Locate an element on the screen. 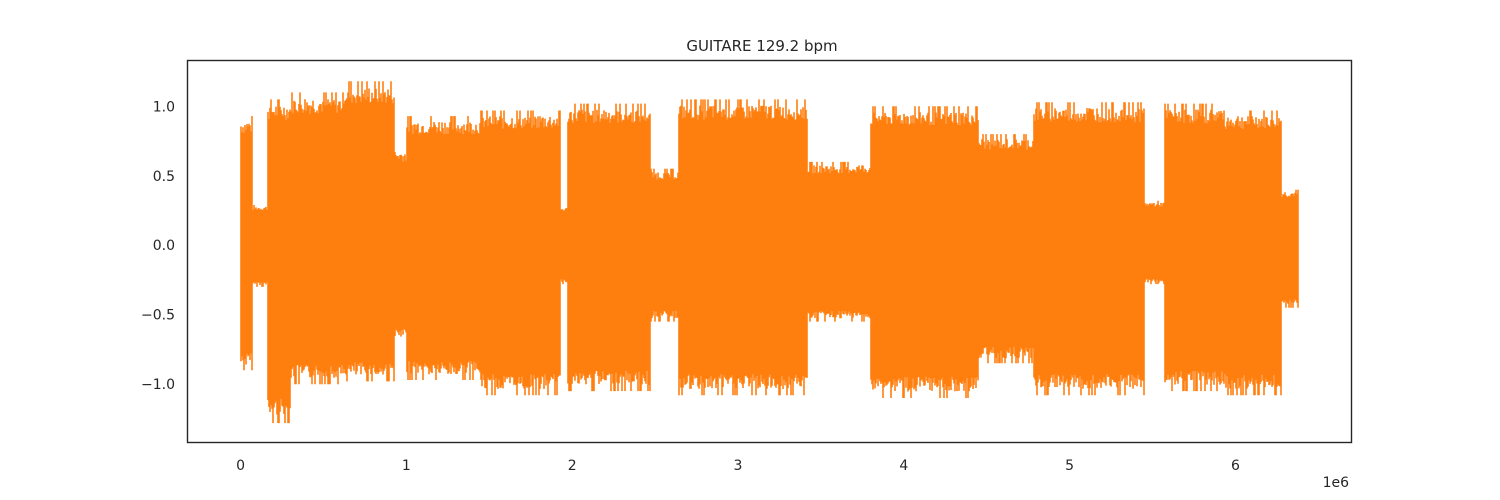  y-tick-label: −0.5 is located at coordinates (158, 316).